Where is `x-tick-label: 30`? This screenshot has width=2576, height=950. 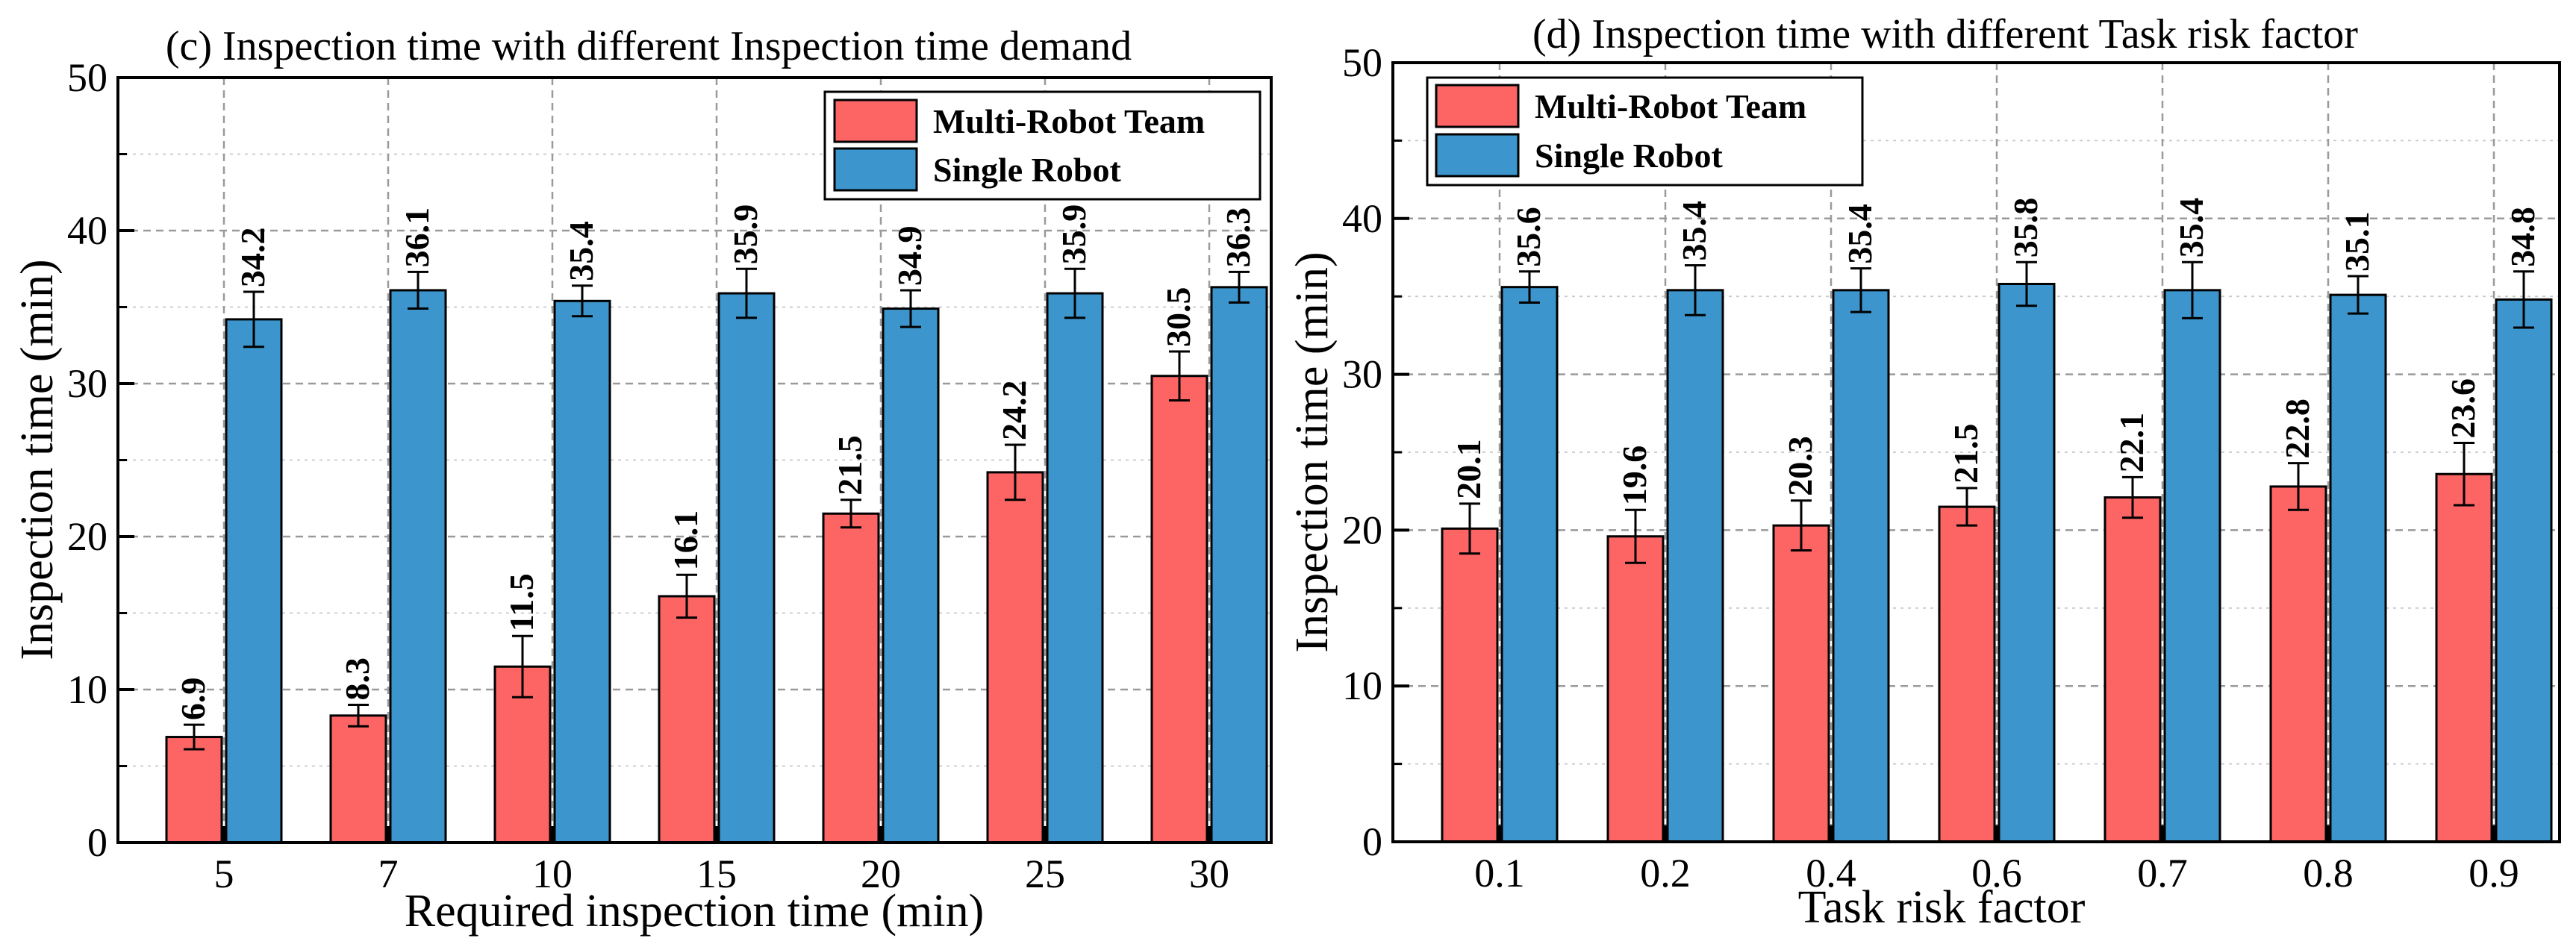
x-tick-label: 30 is located at coordinates (1209, 874).